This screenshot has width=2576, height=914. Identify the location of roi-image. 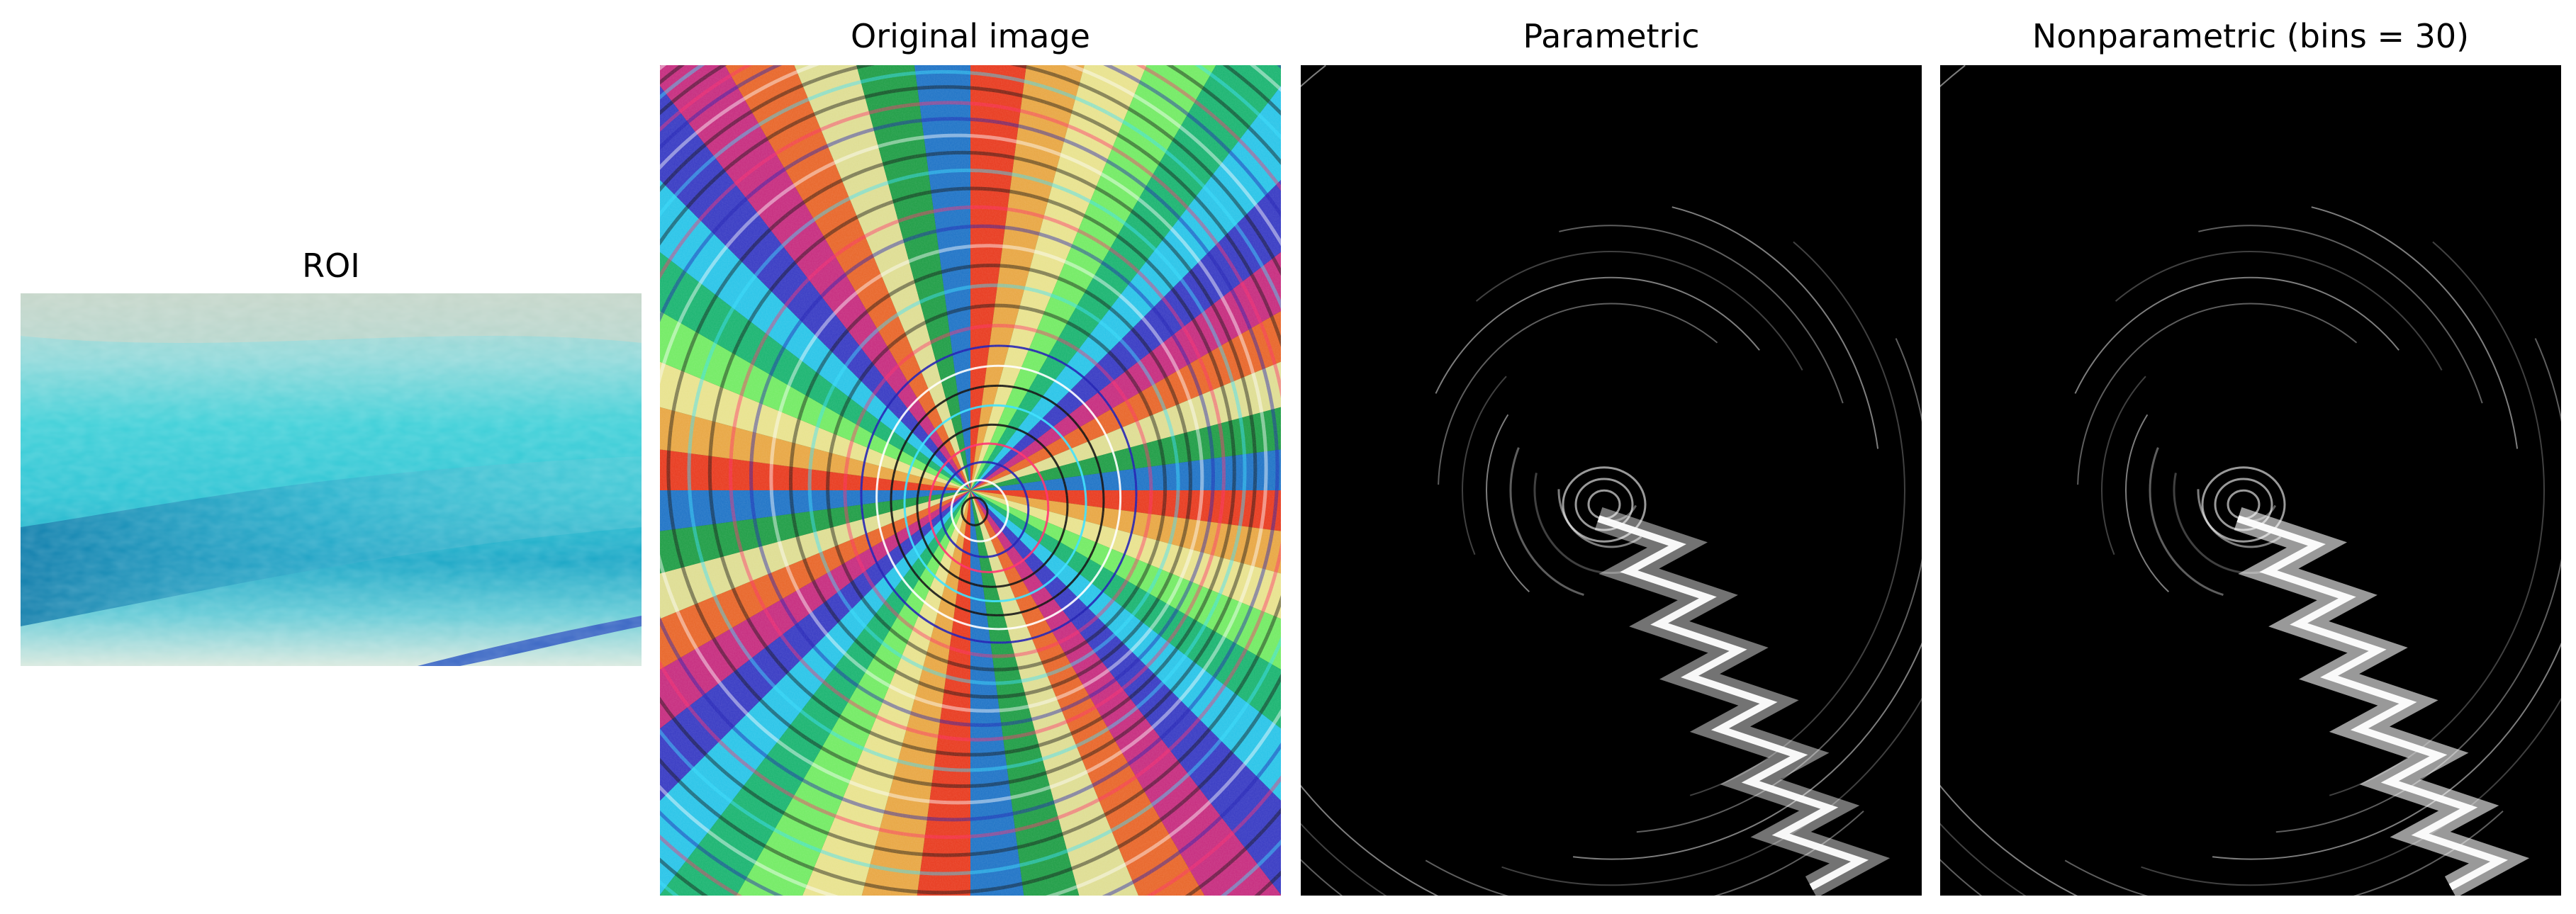
(331, 479).